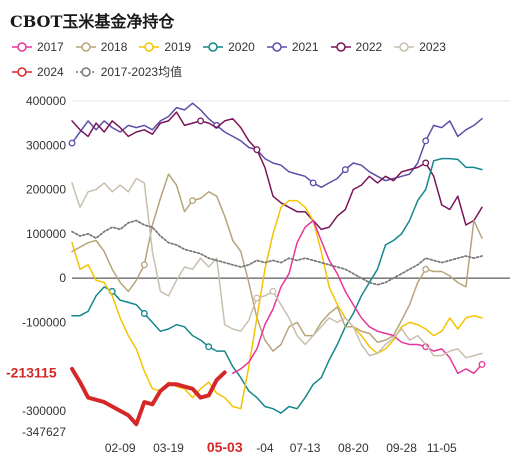 Image resolution: width=522 pixels, height=460 pixels. What do you see at coordinates (281, 447) in the screenshot?
I see `x-axis: 02-09 03-19 05-03 -04 07-13 08-20 09-28 11-05` at bounding box center [281, 447].